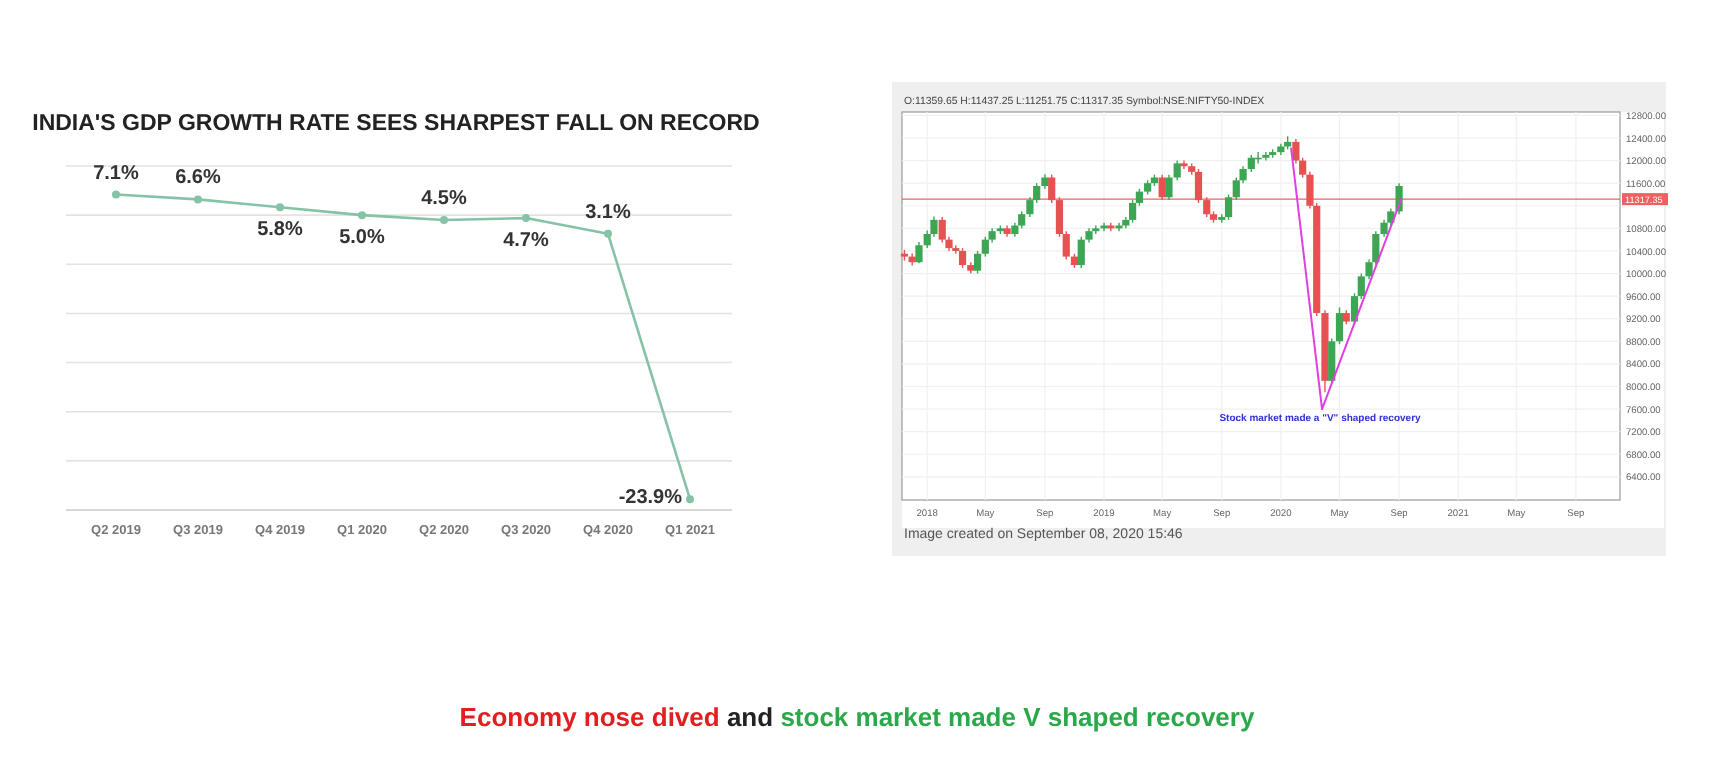 Image resolution: width=1714 pixels, height=782 pixels. I want to click on data-label: -23.9%, so click(650, 498).